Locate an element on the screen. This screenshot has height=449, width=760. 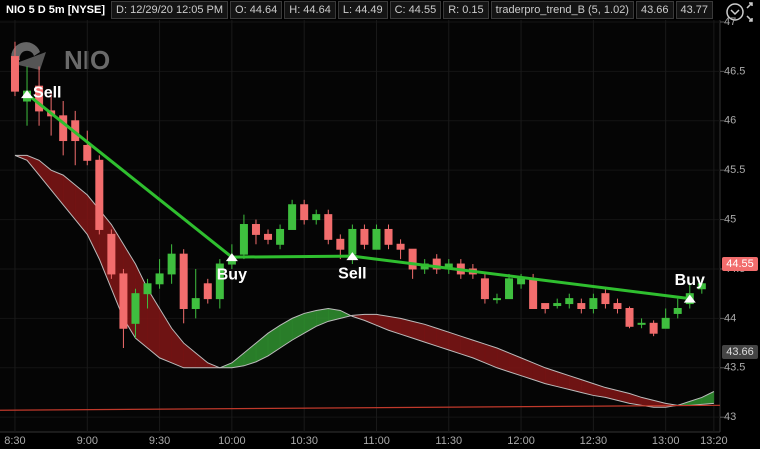
baseline is located at coordinates (360, 407).